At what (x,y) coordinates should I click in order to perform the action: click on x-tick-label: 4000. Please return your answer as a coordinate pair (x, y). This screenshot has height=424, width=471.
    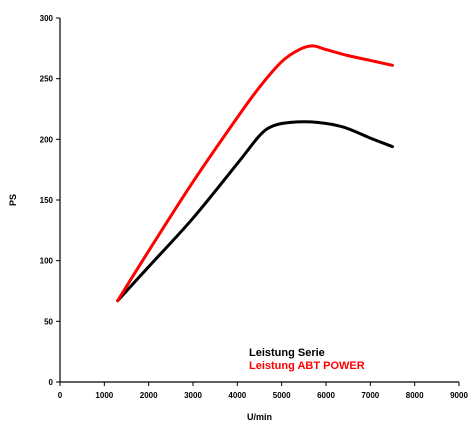
    Looking at the image, I should click on (237, 395).